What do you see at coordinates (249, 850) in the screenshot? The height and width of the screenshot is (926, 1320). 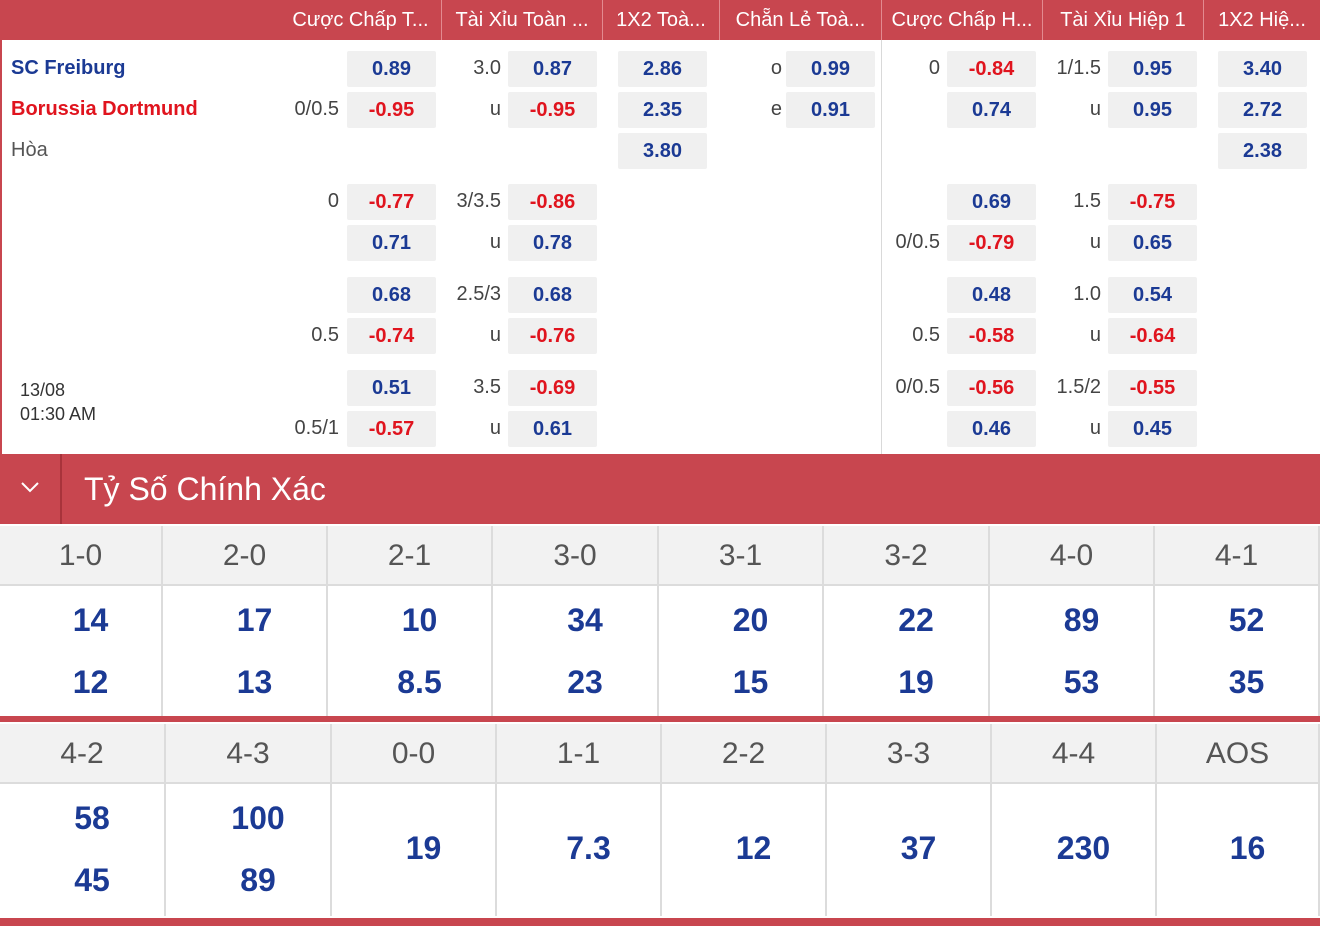 I see `cs-row2-cell-4-3: 100 89` at bounding box center [249, 850].